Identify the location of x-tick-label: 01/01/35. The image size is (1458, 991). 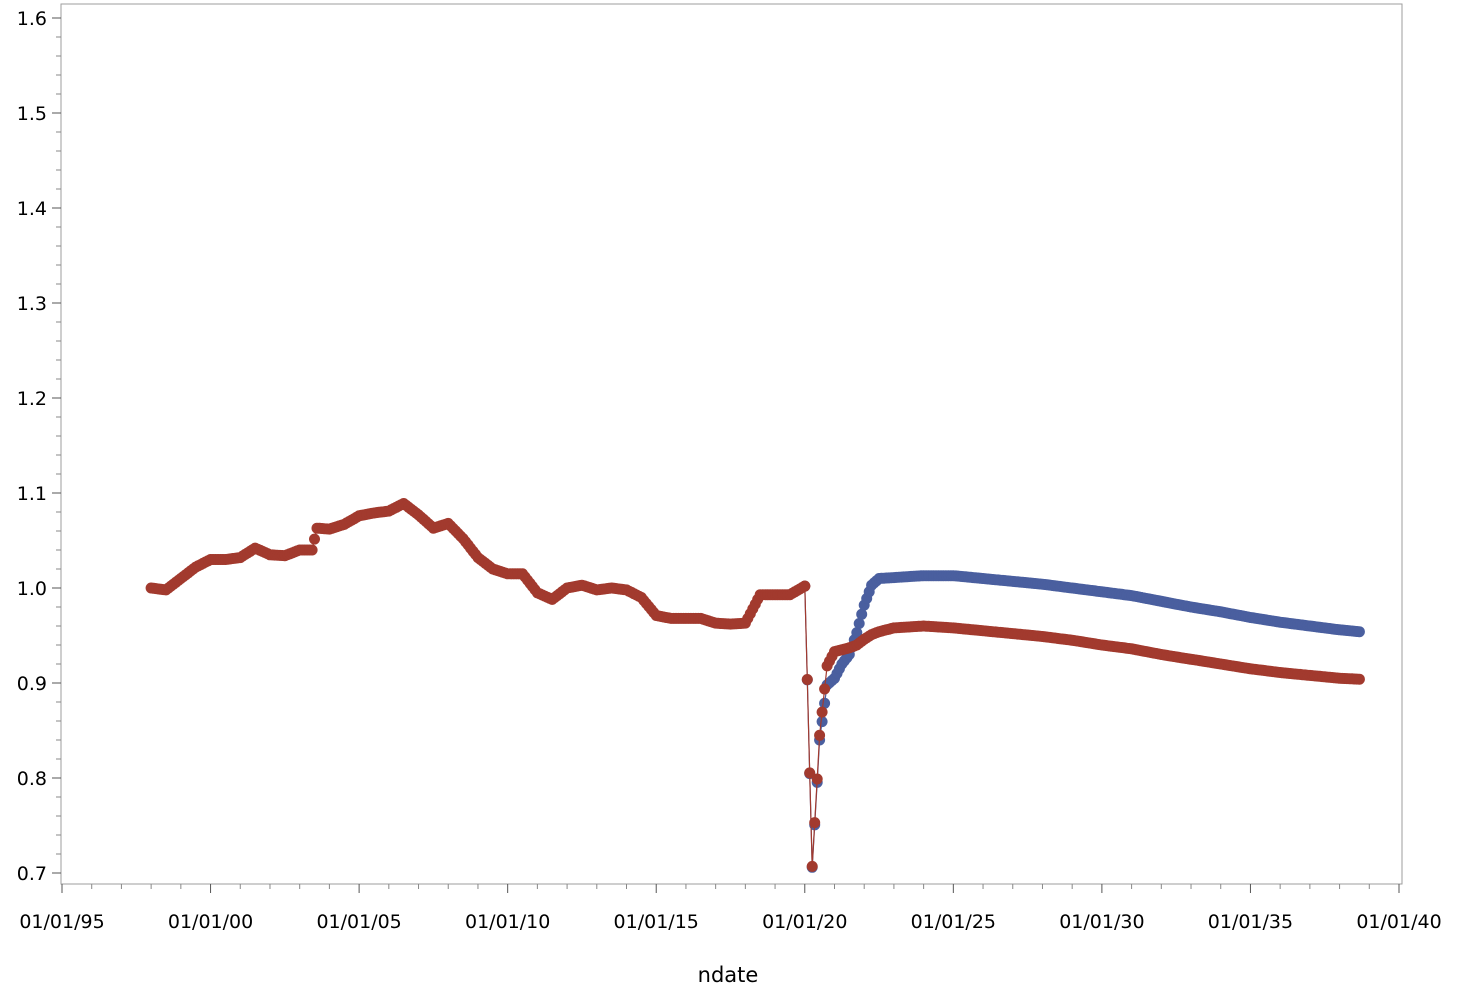
(1250, 922).